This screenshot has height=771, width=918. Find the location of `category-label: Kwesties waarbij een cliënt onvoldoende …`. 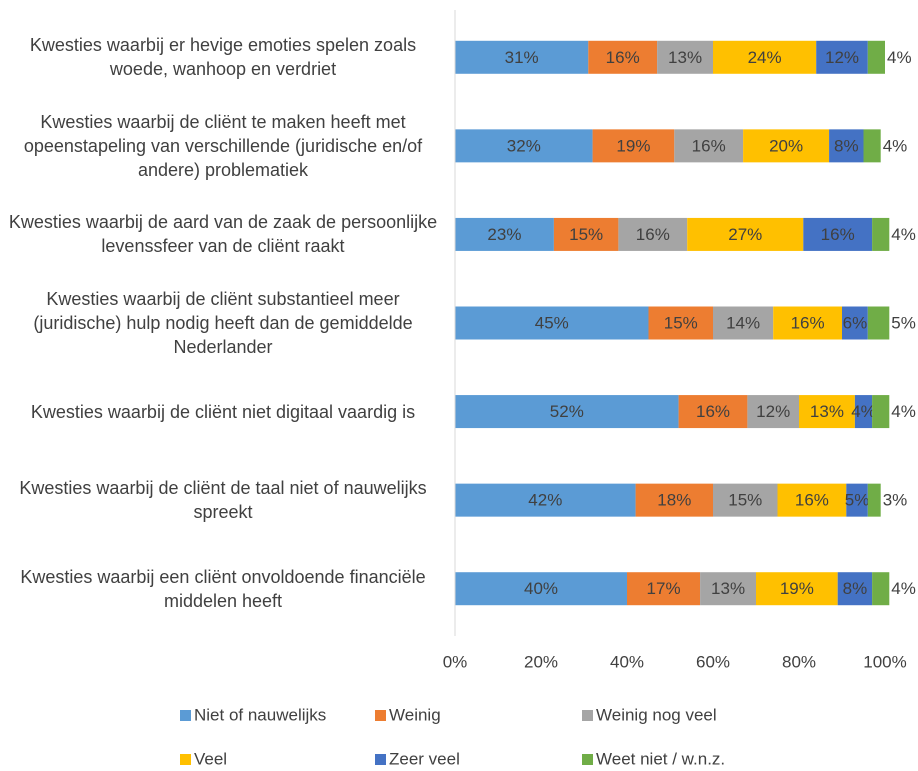

category-label: Kwesties waarbij een cliënt onvoldoende … is located at coordinates (223, 588).